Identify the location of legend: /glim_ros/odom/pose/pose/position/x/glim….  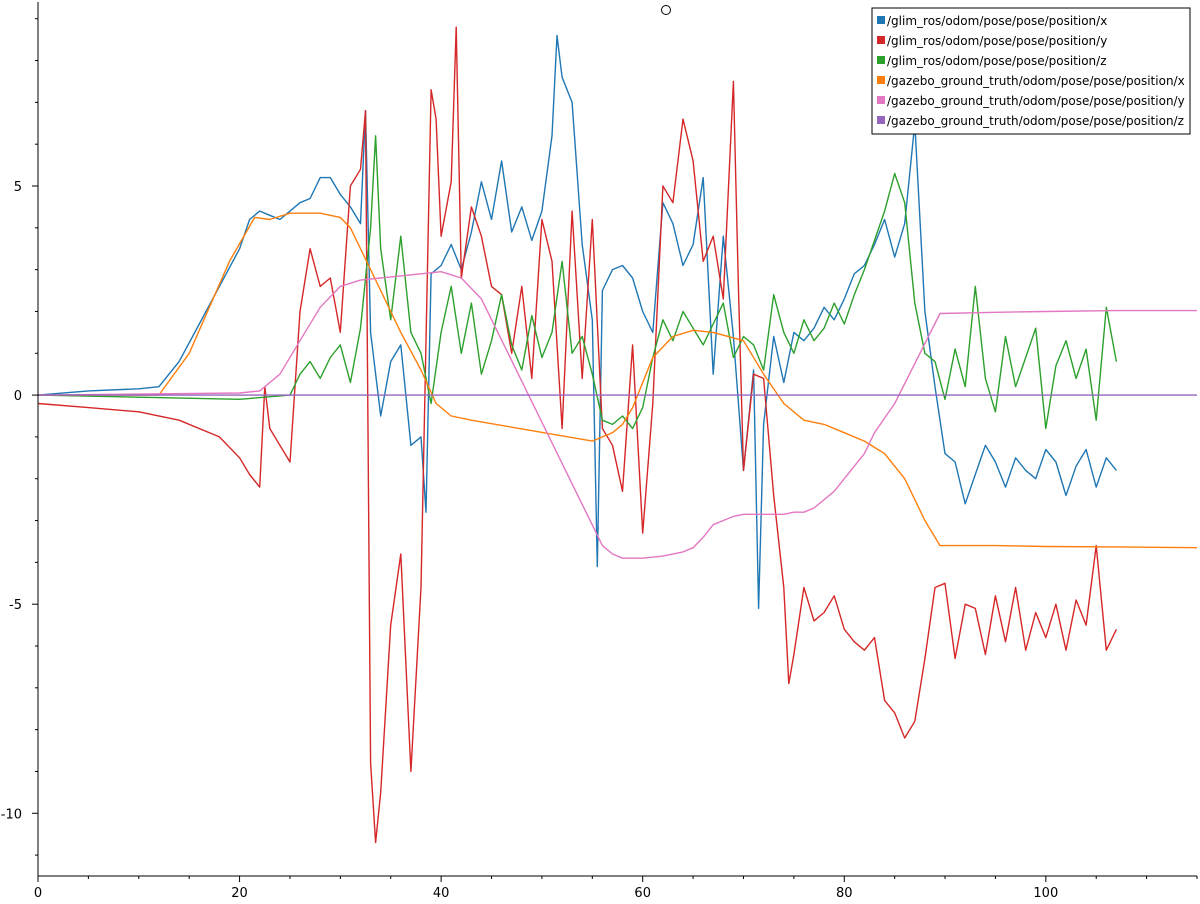
(1031, 71).